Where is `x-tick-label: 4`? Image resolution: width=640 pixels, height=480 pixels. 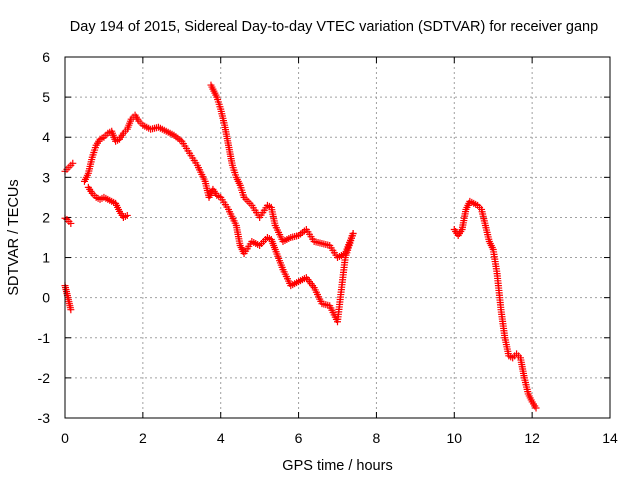
x-tick-label: 4 is located at coordinates (221, 438).